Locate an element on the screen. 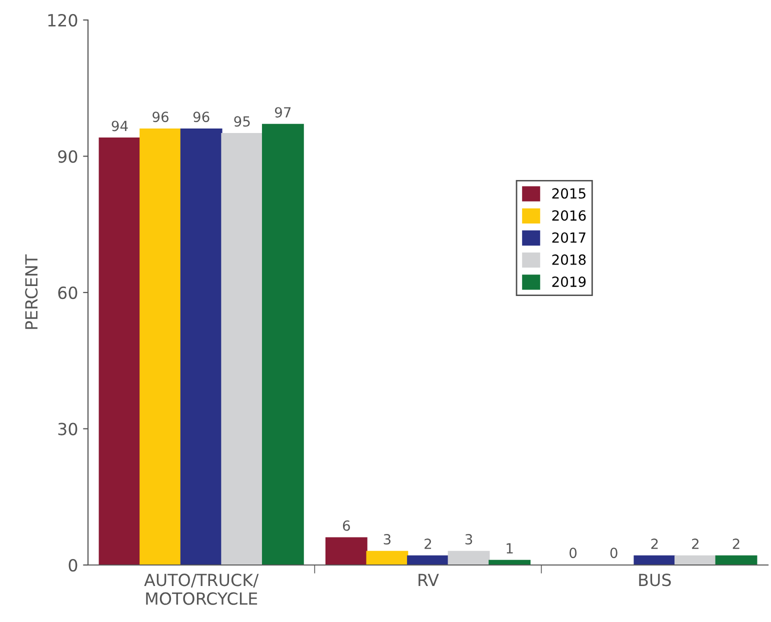 The height and width of the screenshot is (622, 771). x-tick-label: RV is located at coordinates (428, 580).